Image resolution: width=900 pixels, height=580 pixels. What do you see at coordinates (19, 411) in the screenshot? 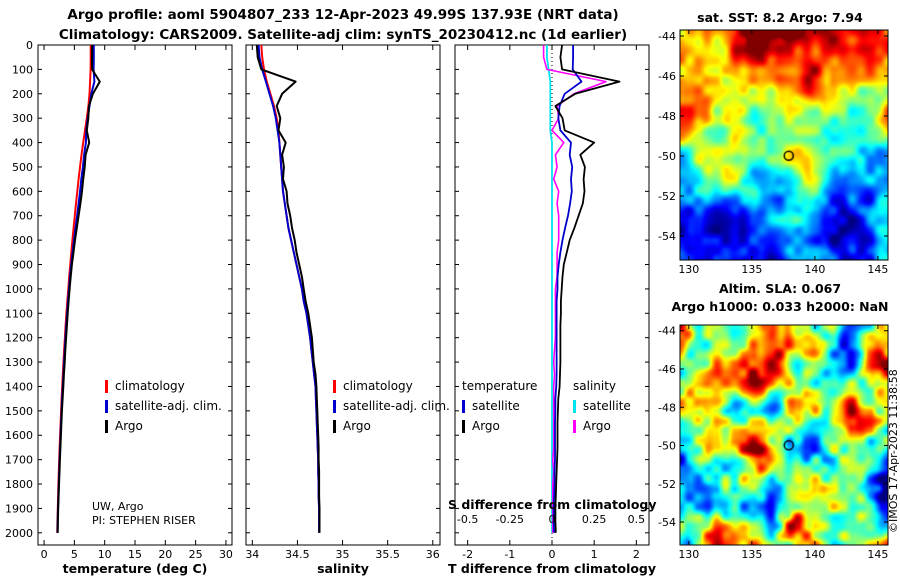
I see `depth-tick-label: 1500` at bounding box center [19, 411].